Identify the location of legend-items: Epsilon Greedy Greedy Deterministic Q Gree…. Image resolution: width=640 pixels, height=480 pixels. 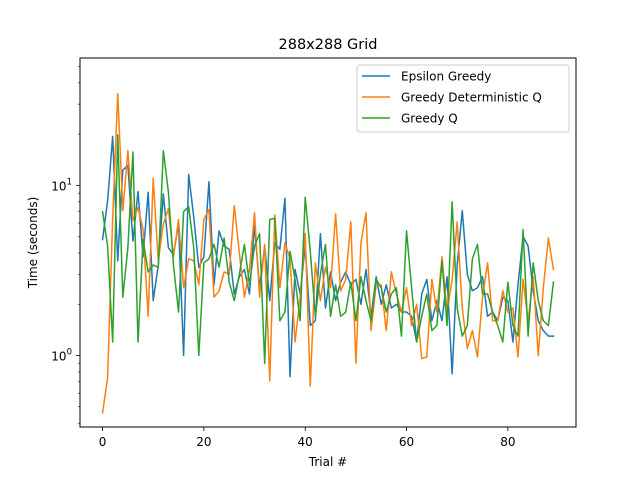
(452, 98).